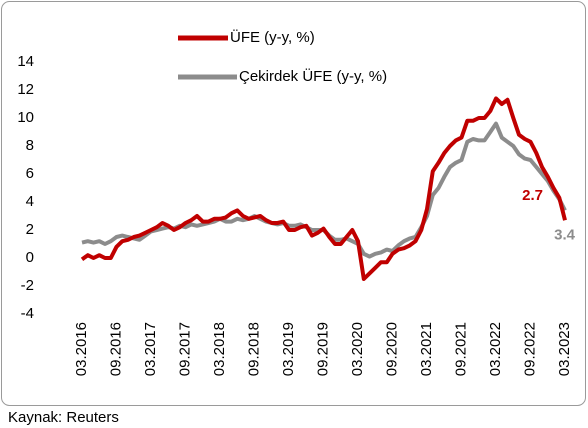 This screenshot has height=428, width=588. Describe the element at coordinates (184, 349) in the screenshot. I see `x-tick-label: 09.2017` at that location.